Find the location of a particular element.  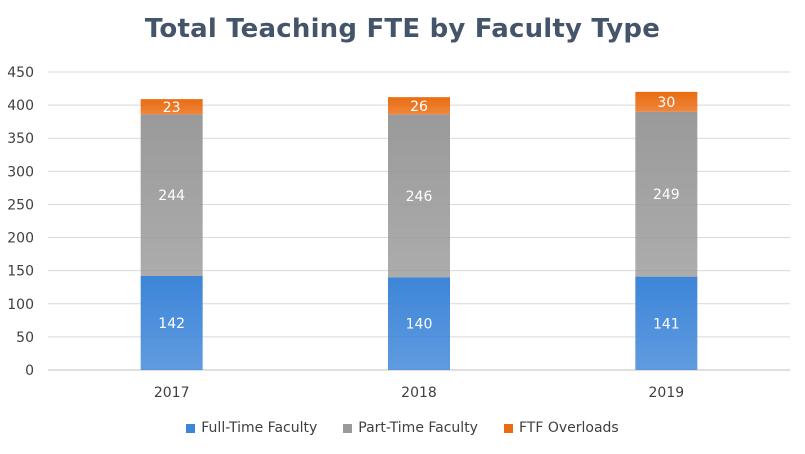

y-tick-label: 250 is located at coordinates (20, 205).